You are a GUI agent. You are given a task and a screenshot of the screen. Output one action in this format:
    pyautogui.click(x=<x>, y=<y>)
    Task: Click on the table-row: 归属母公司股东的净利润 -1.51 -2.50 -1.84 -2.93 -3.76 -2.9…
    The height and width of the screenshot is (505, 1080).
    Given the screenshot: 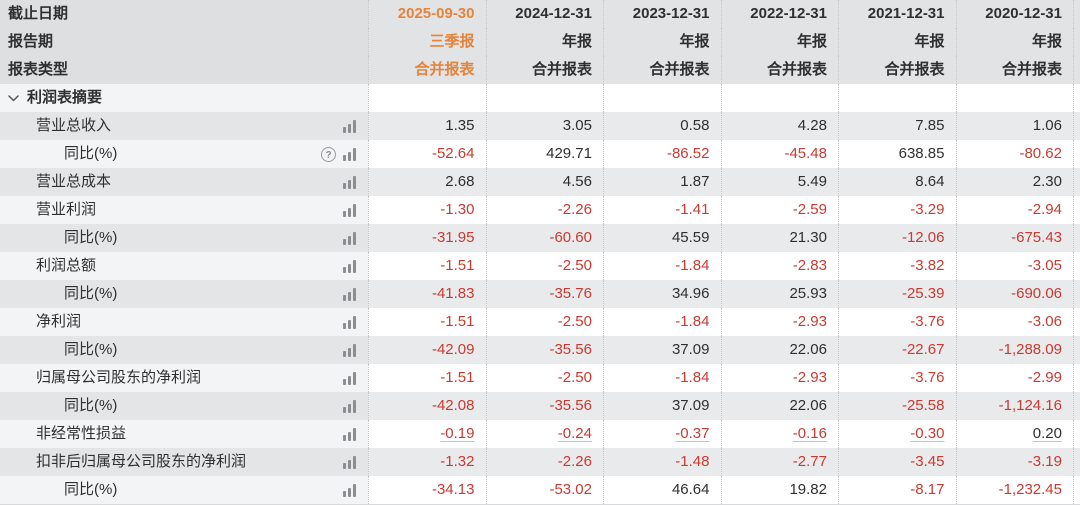 What is the action you would take?
    pyautogui.click(x=540, y=378)
    